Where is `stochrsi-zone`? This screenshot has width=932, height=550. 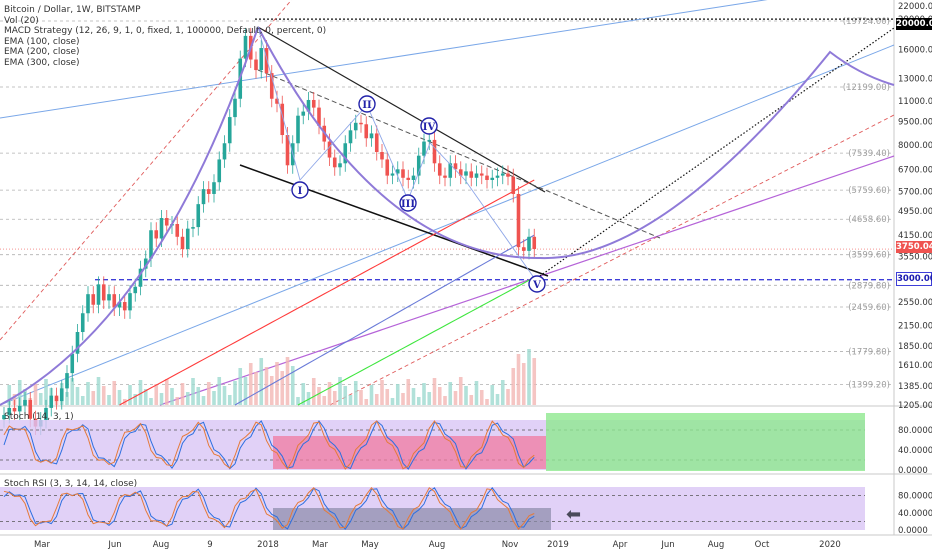
stochrsi-zone is located at coordinates (412, 519).